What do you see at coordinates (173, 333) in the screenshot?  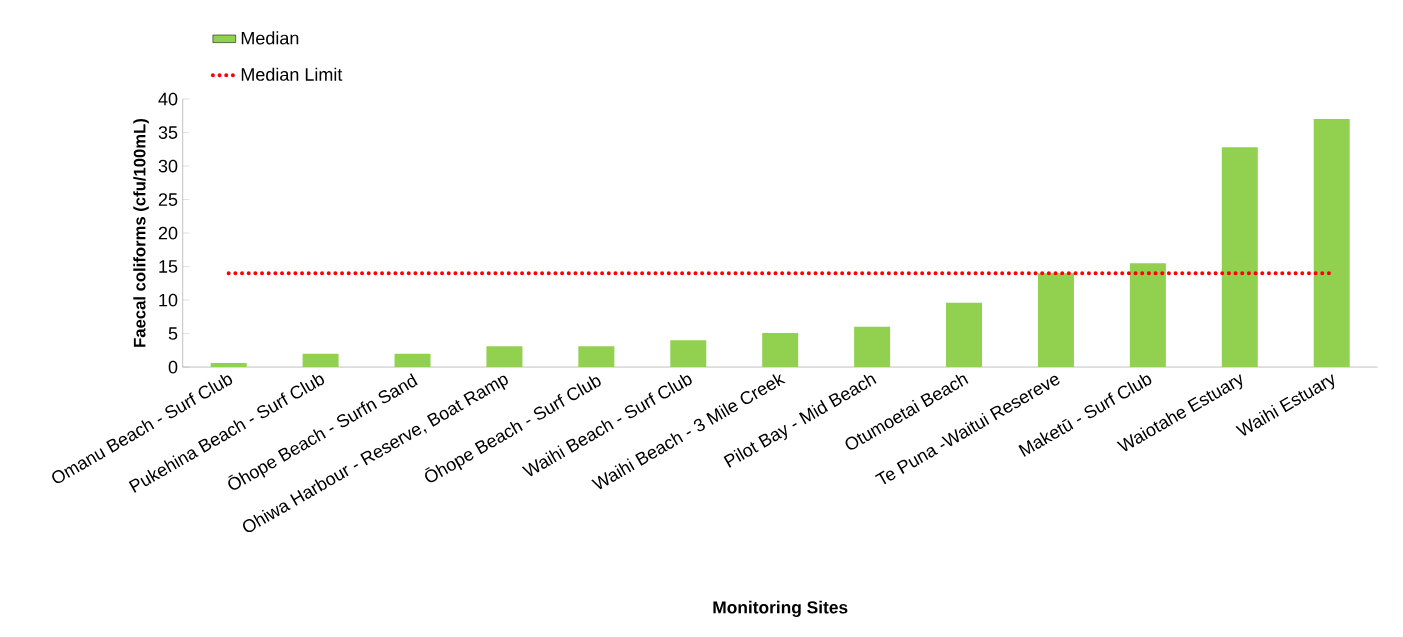 I see `y-tick-label: 5` at bounding box center [173, 333].